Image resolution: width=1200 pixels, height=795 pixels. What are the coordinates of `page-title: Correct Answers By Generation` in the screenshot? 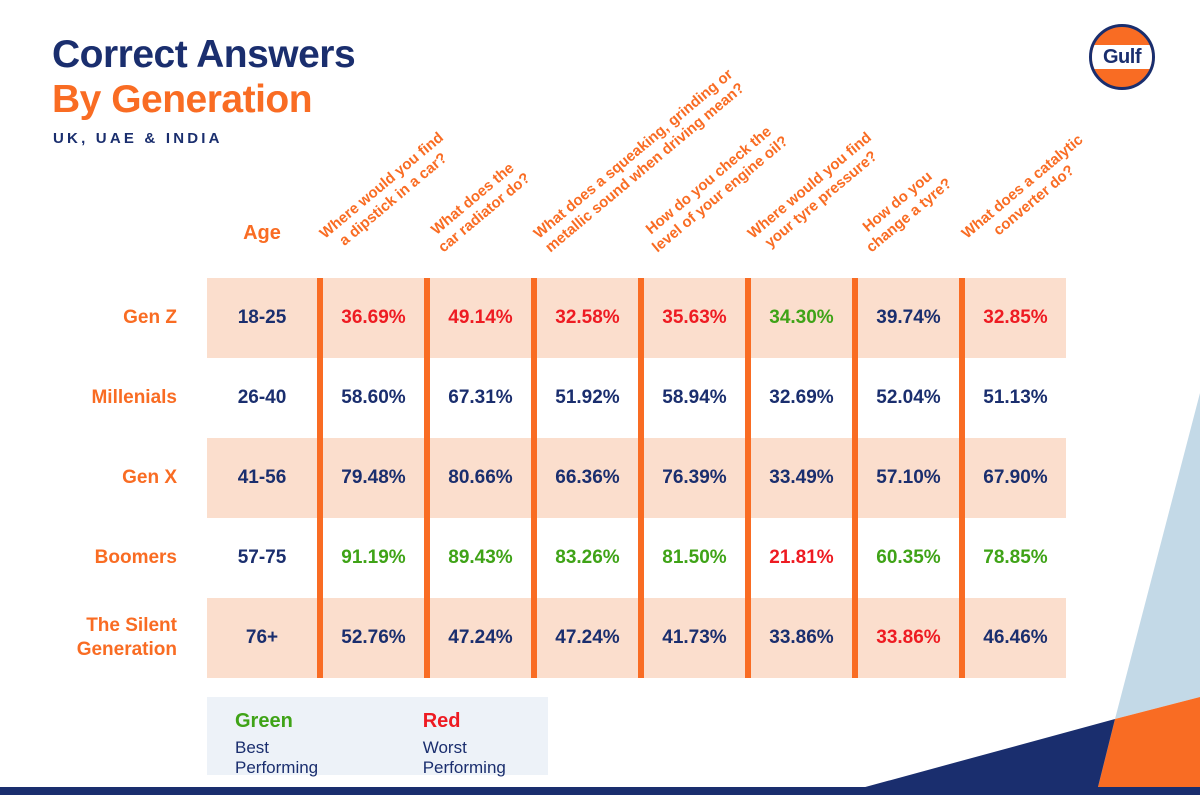 It's located at (204, 77).